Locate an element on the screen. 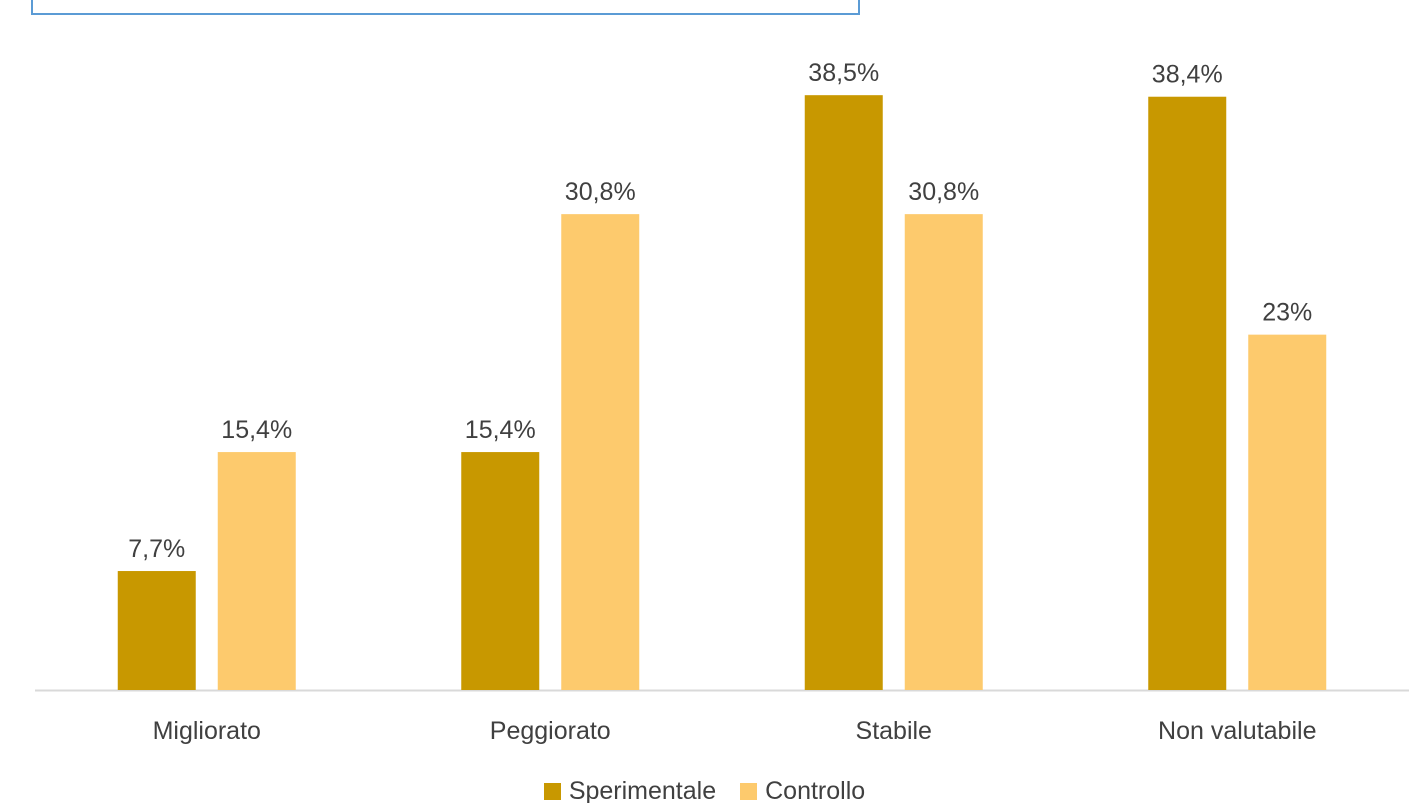  legend-label-sperimentale: Sperimentale is located at coordinates (642, 790).